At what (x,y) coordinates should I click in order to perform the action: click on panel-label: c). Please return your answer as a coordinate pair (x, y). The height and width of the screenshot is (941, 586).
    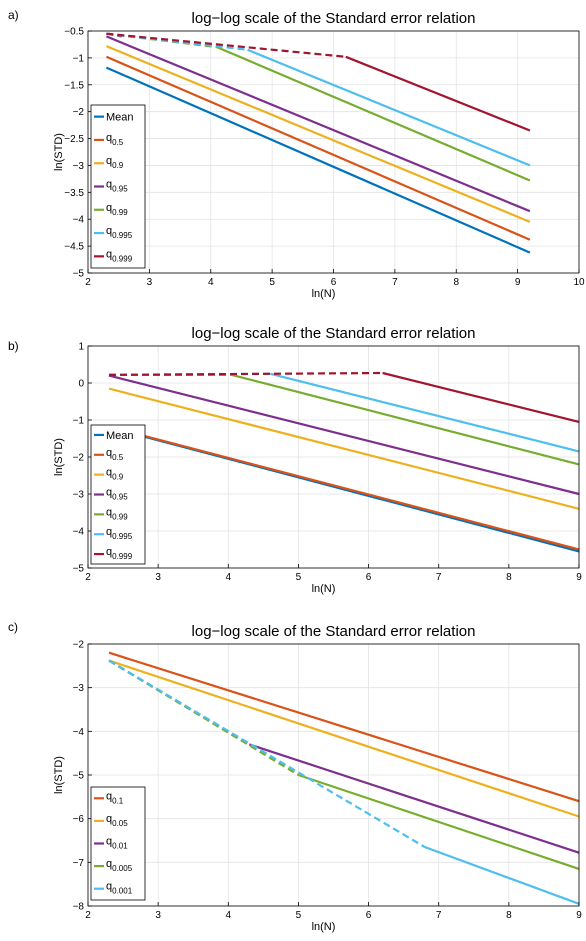
    Looking at the image, I should click on (13, 627).